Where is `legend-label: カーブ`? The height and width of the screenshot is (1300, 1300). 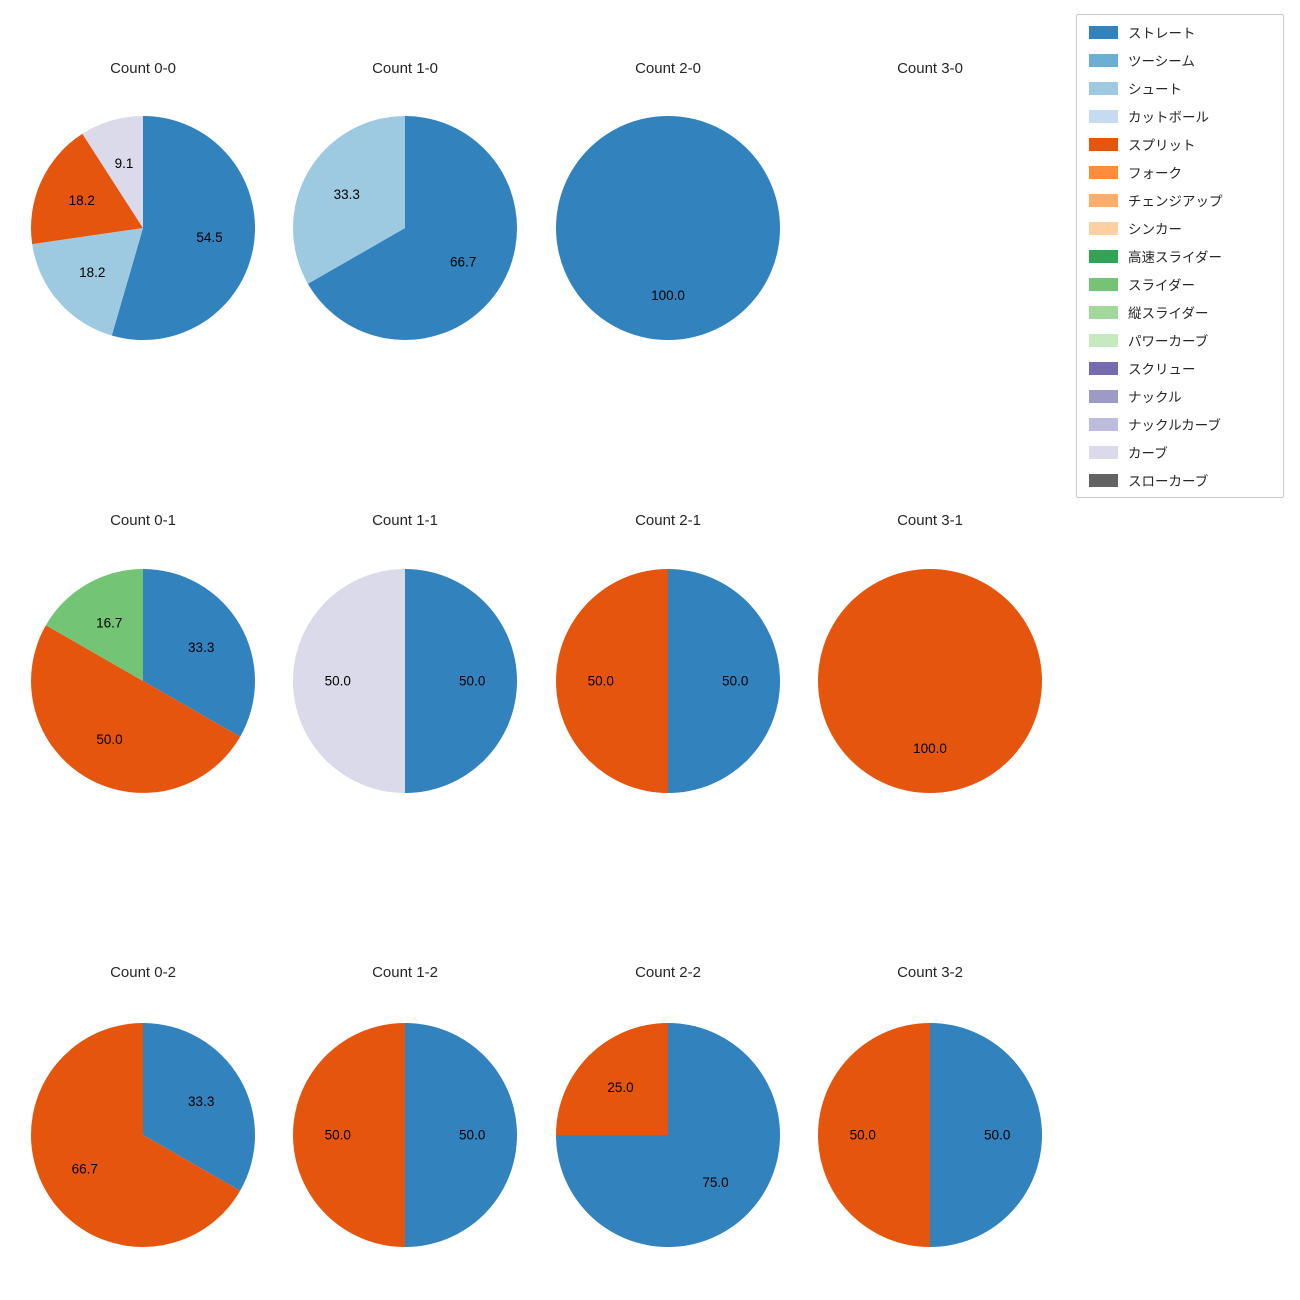
legend-label: カーブ is located at coordinates (1148, 453).